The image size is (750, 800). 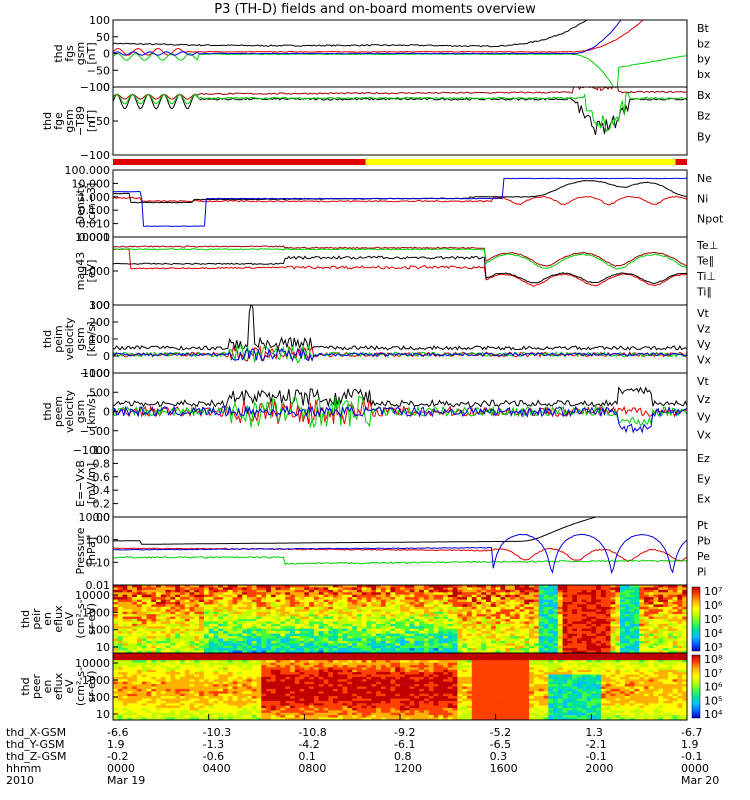 I want to click on series-ti∥-line, so click(x=400, y=259).